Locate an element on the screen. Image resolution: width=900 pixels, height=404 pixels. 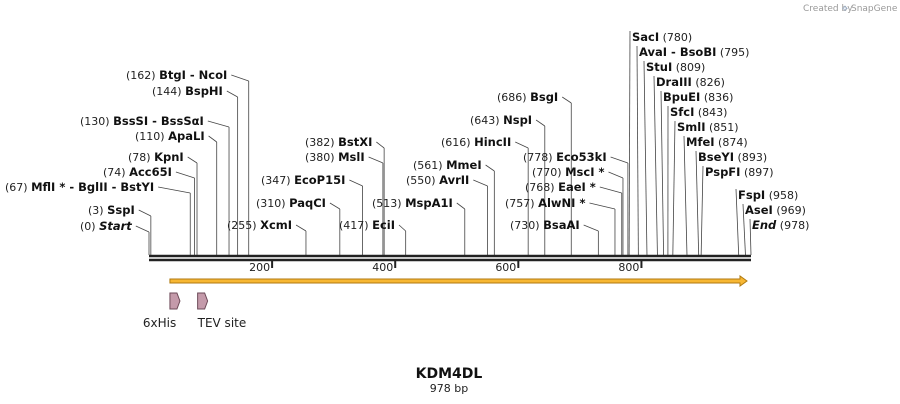
cut-site-label: (768) EaeI * is located at coordinates (560, 187).